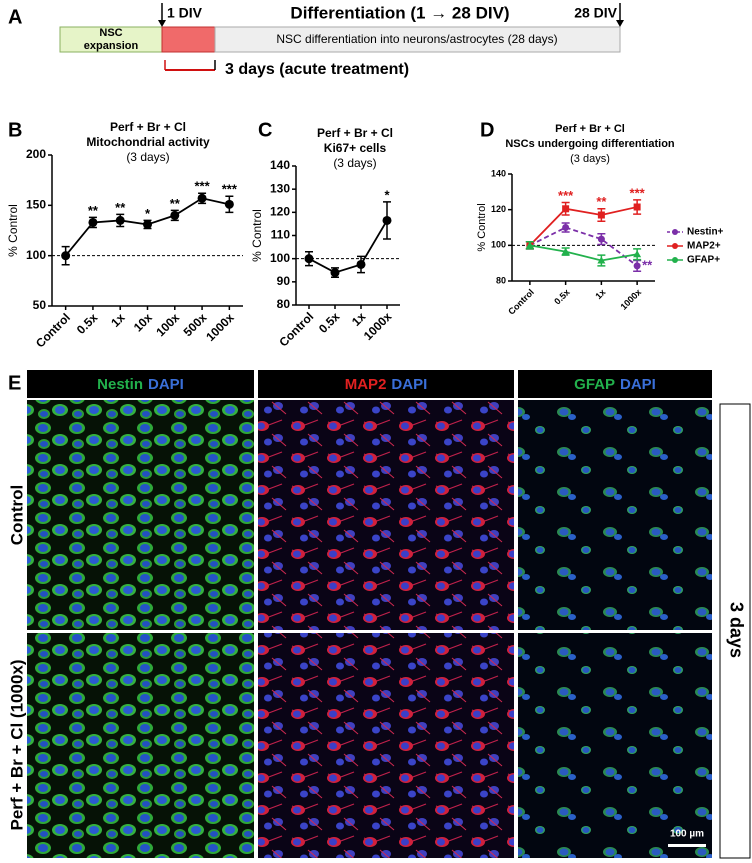 Image resolution: width=752 pixels, height=863 pixels. I want to click on header-part: MAP2, so click(366, 384).